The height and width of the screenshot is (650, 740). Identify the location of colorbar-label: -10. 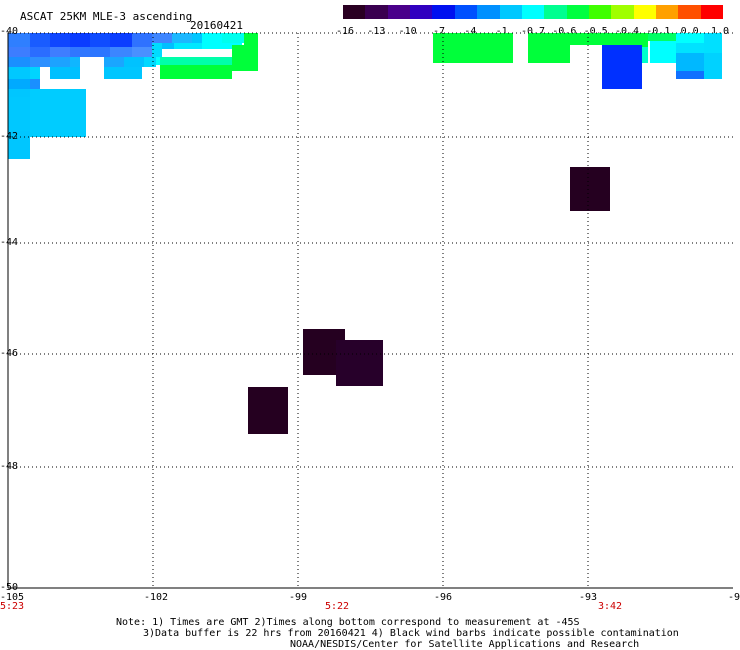
(407, 31).